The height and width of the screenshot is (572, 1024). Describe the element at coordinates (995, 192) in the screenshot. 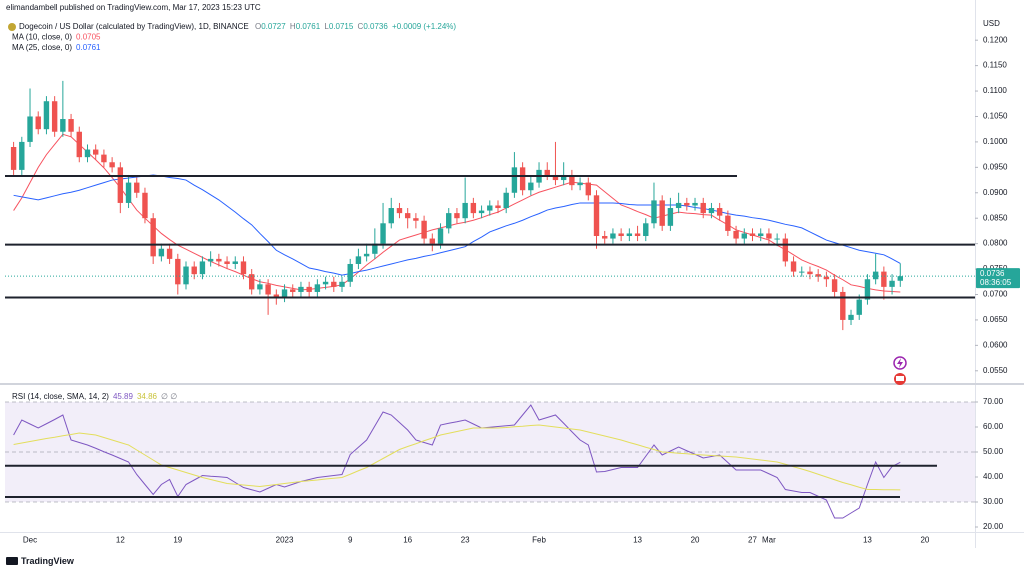

I see `y-tick-label: 0.0900` at that location.